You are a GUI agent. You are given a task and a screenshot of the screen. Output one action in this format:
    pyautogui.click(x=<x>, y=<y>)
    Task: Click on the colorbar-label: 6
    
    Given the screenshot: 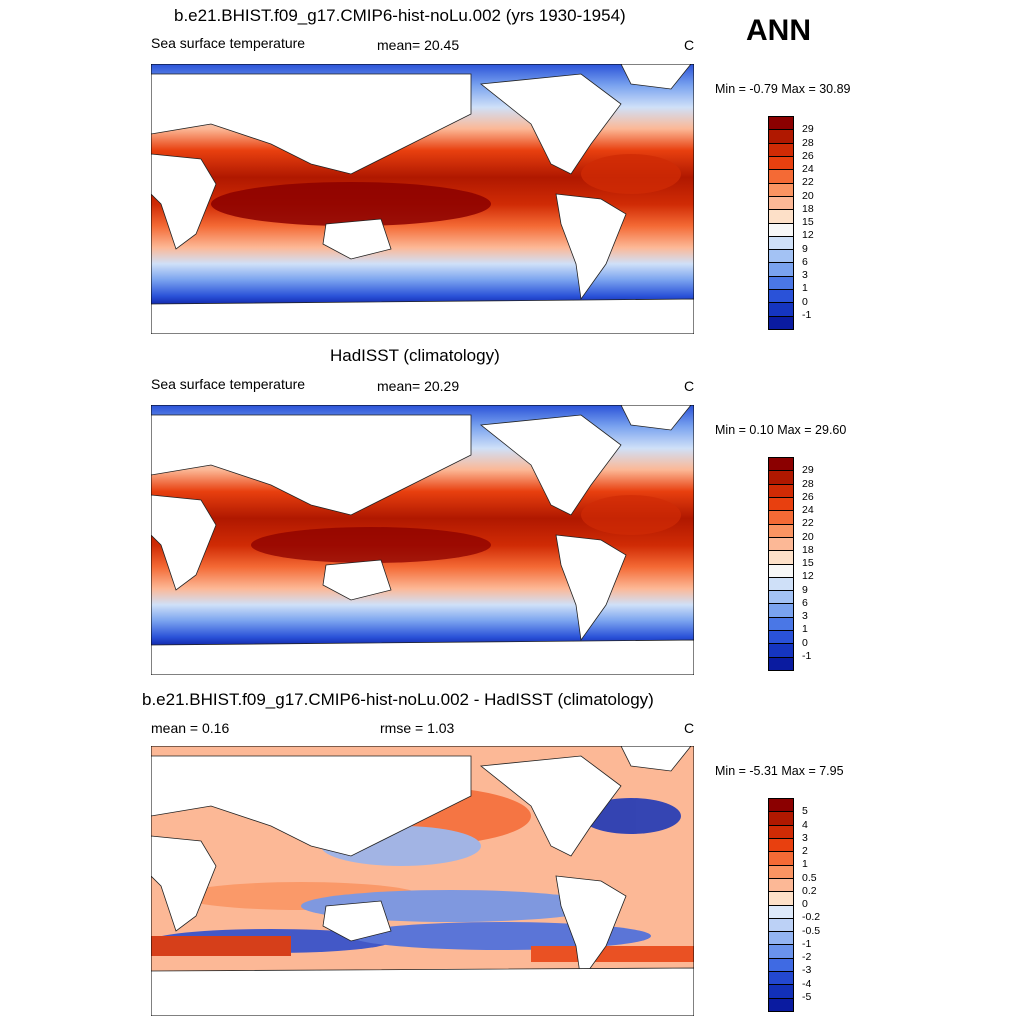 What is the action you would take?
    pyautogui.click(x=805, y=602)
    